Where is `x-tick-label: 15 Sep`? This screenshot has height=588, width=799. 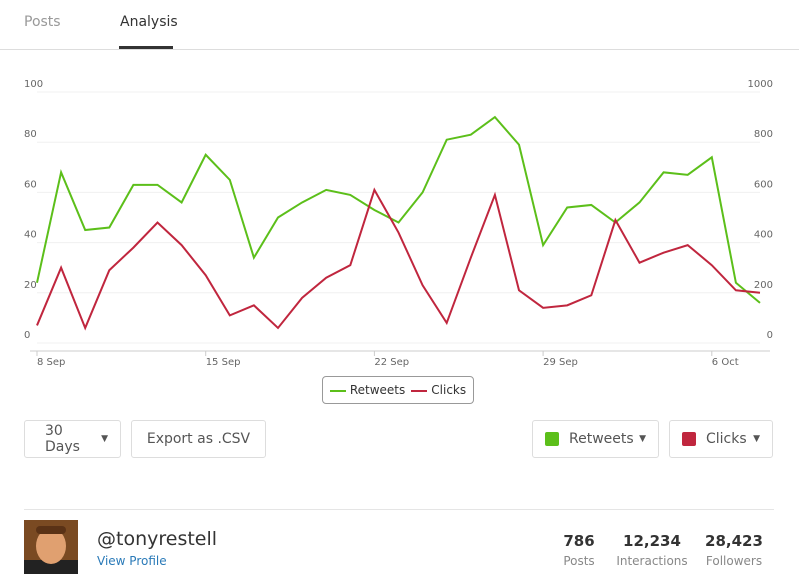 x-tick-label: 15 Sep is located at coordinates (223, 362).